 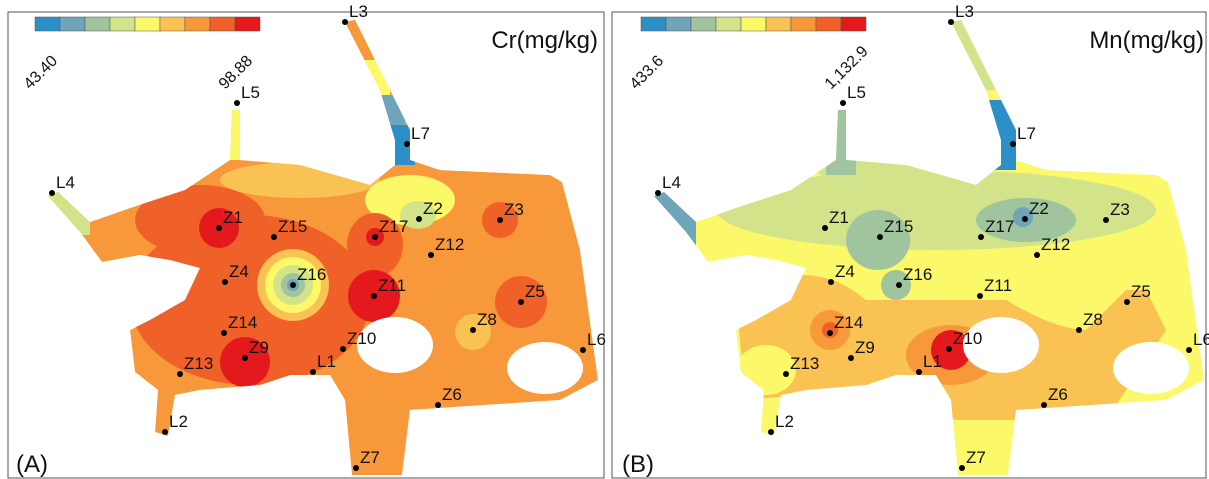 What do you see at coordinates (932, 361) in the screenshot?
I see `sample-point-label: L1` at bounding box center [932, 361].